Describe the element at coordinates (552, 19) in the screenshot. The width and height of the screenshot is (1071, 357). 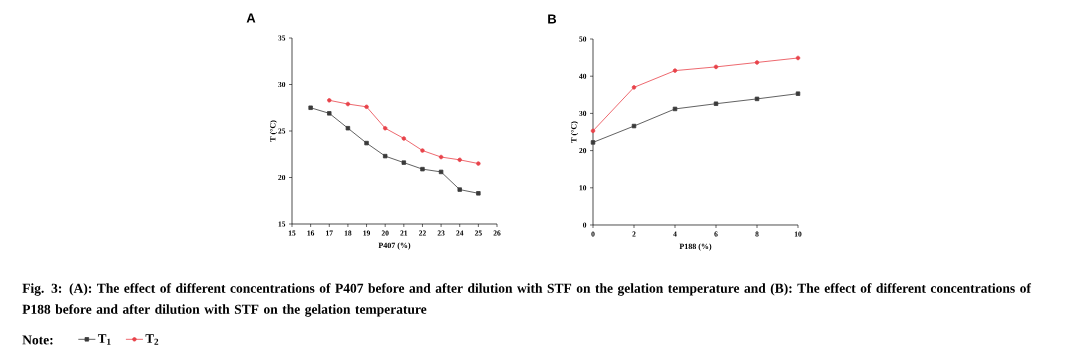
I see `chart-title: B` at that location.